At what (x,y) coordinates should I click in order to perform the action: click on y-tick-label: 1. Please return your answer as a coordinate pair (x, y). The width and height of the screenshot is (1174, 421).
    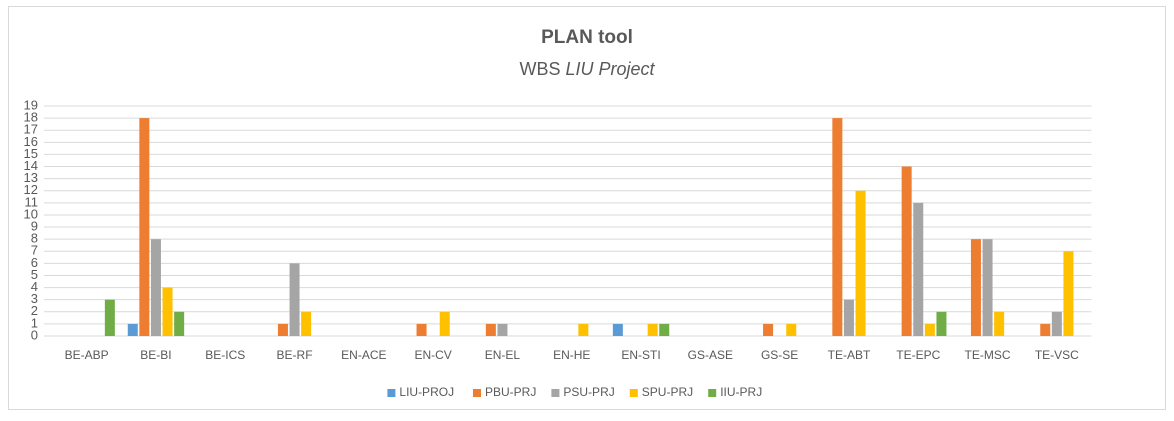
    Looking at the image, I should click on (34, 322).